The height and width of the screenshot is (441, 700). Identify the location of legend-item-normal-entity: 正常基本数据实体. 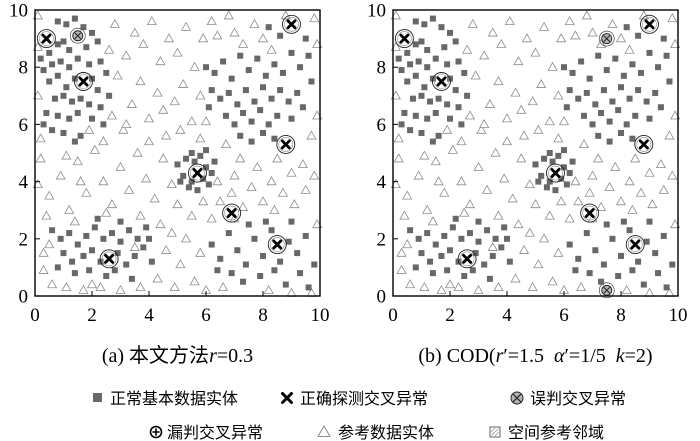
(165, 399).